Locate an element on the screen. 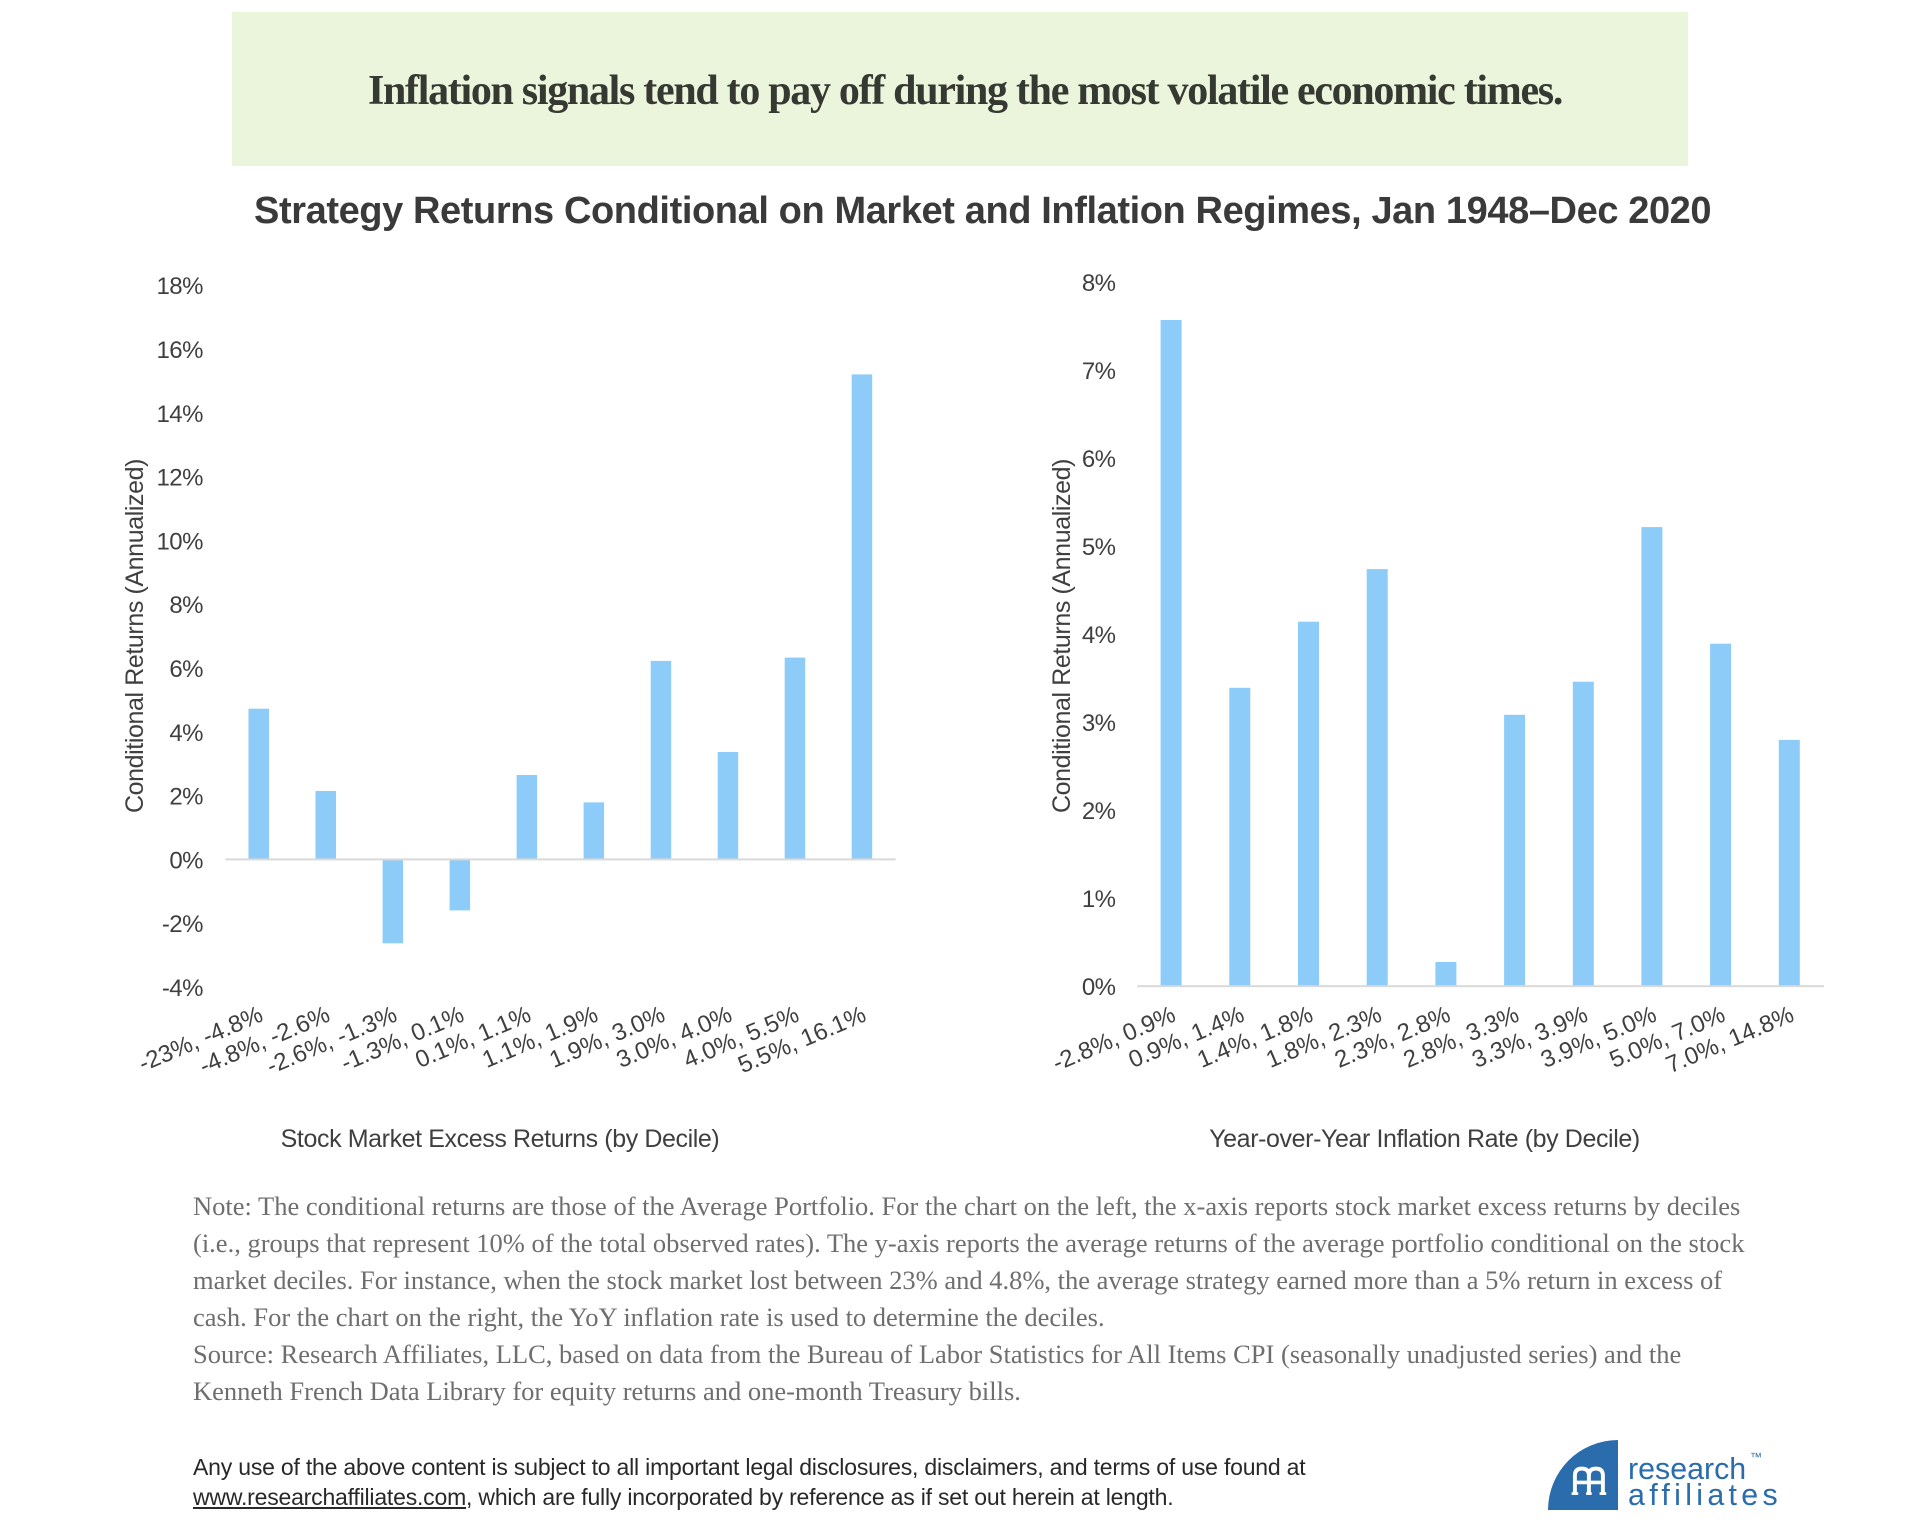 The image size is (1920, 1539). svg-text: -4% is located at coordinates (182, 988).